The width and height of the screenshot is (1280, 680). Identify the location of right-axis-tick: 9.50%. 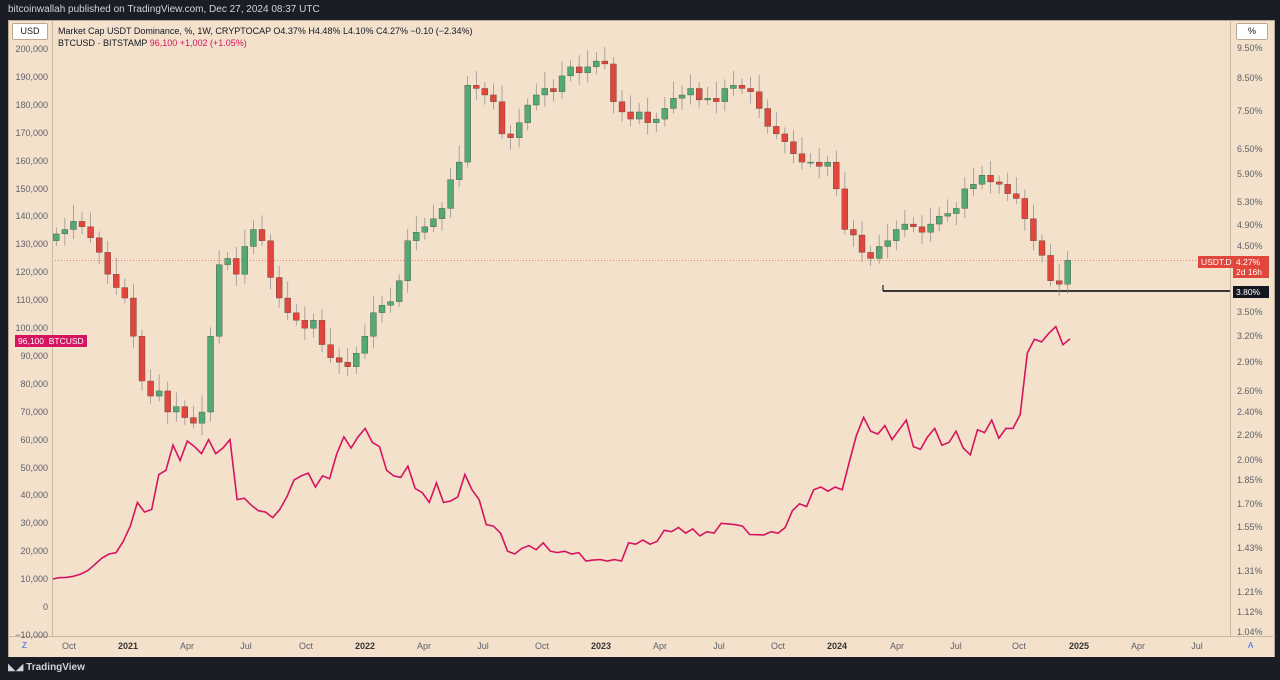
(1250, 48).